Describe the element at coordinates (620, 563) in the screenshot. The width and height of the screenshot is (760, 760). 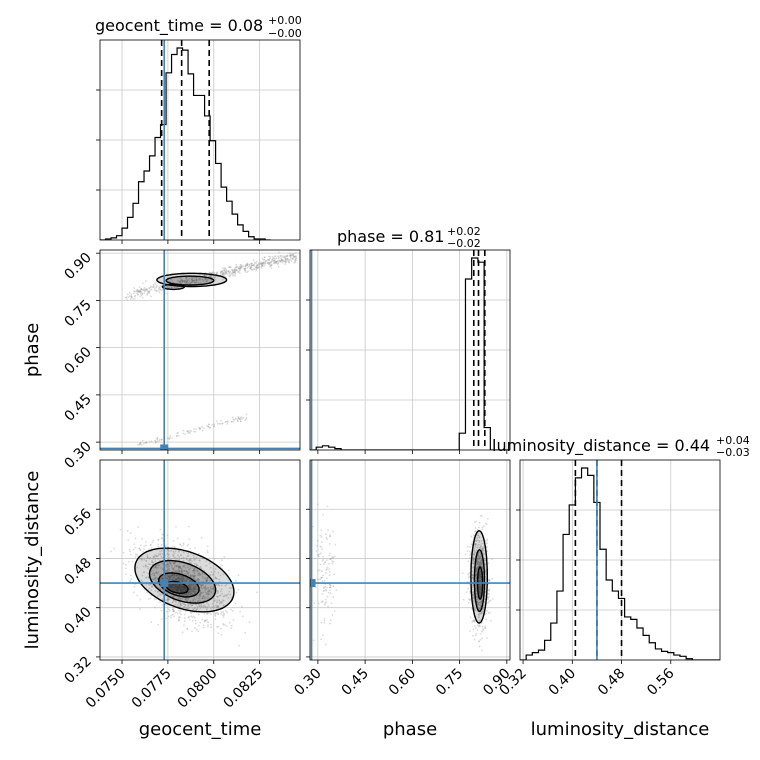
I see `hist-line-luminosity_distance` at that location.